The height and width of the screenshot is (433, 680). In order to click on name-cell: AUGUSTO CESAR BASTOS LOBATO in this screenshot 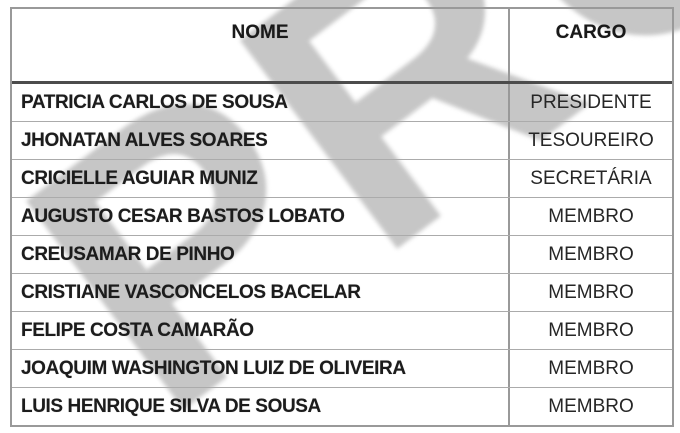, I will do `click(183, 216)`.